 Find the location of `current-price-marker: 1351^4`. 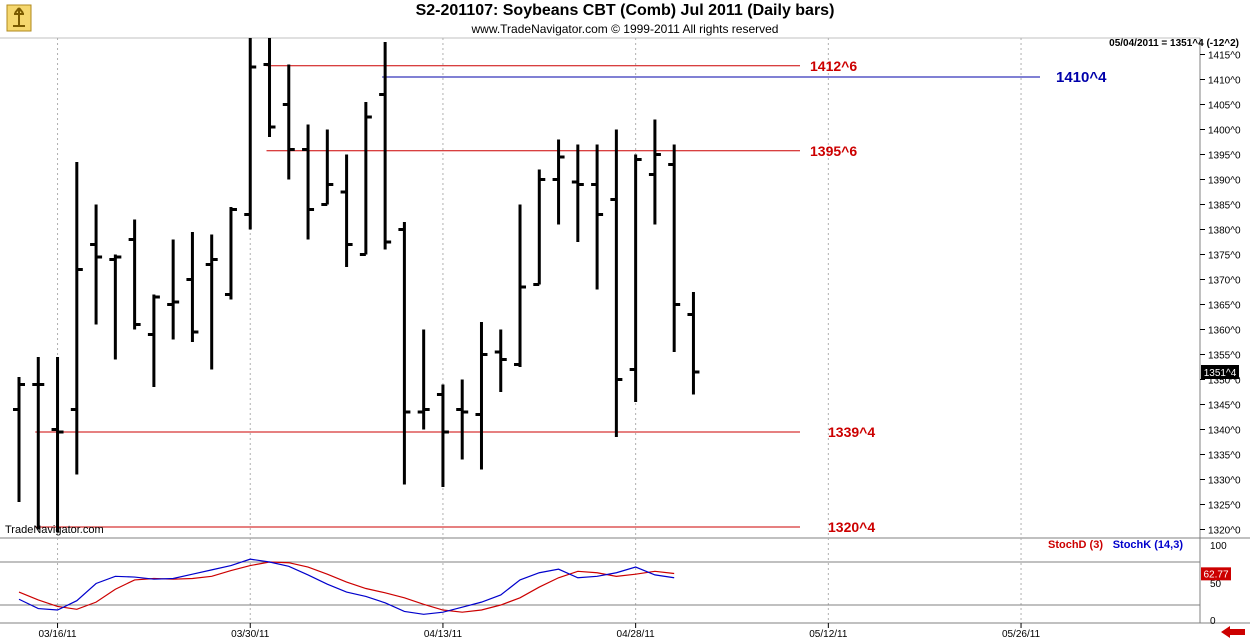

current-price-marker: 1351^4 is located at coordinates (1220, 372).